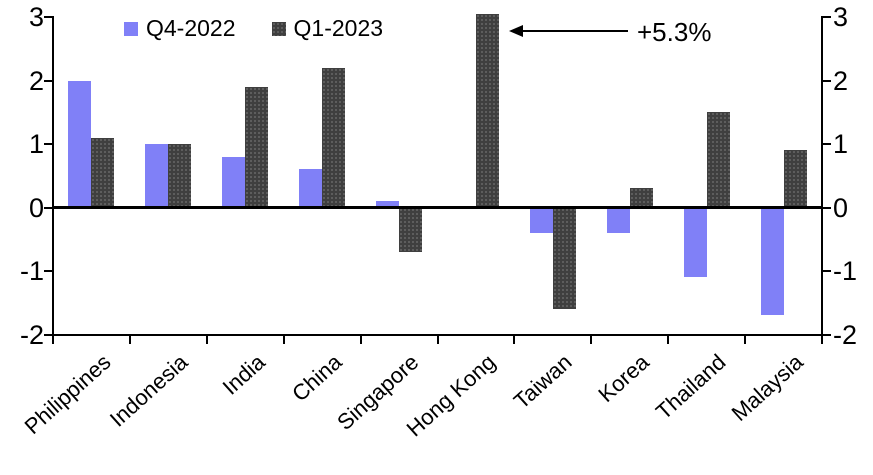 This screenshot has height=475, width=873. Describe the element at coordinates (234, 182) in the screenshot. I see `bar-q4-2022-india` at that location.